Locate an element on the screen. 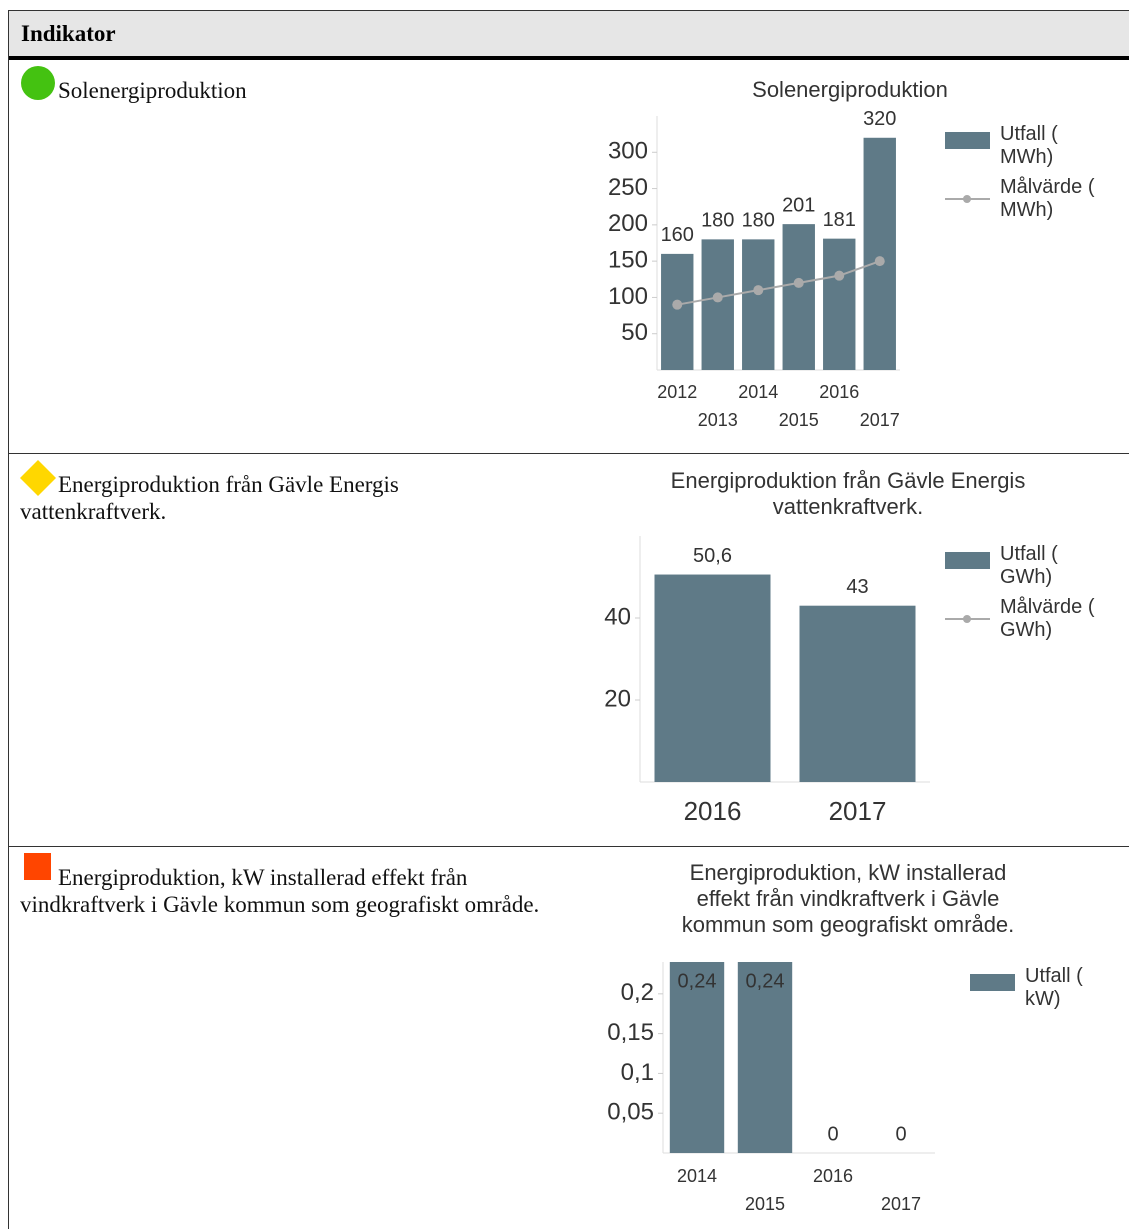 The image size is (1129, 1229). legend-label: Målvärde ( GWh) is located at coordinates (1047, 618).